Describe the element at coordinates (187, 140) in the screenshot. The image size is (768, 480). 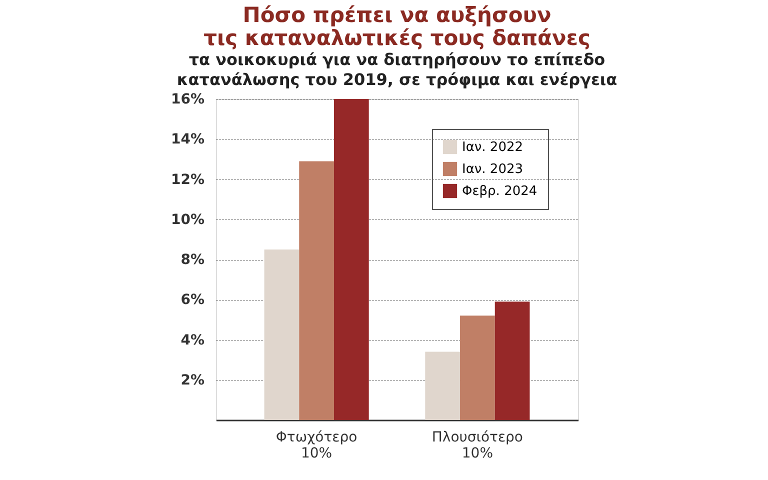
I see `y-tick-label: 14%` at that location.